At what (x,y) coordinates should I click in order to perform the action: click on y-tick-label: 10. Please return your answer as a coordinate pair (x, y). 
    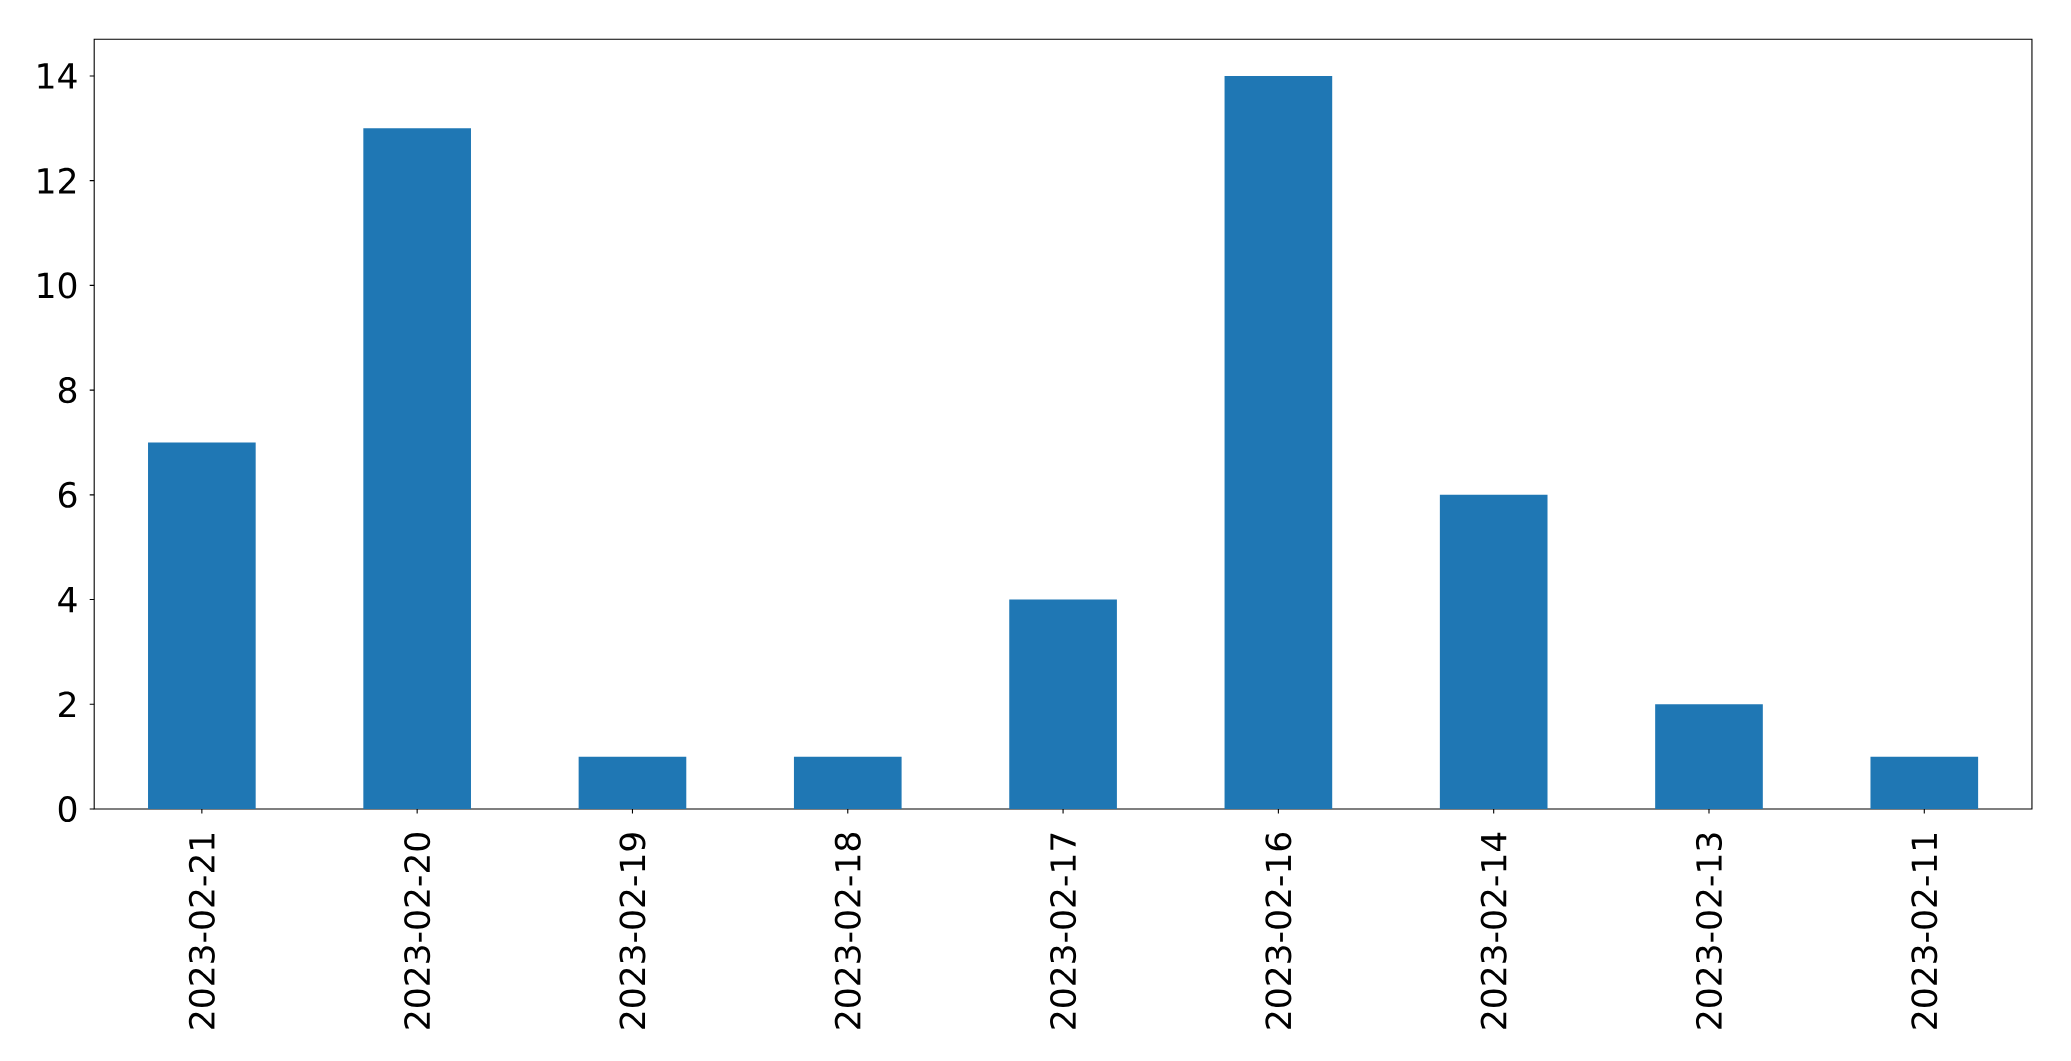
    Looking at the image, I should click on (57, 285).